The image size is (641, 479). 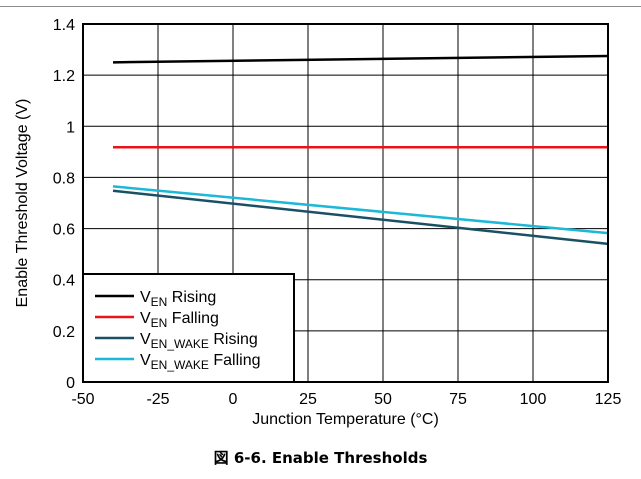 I want to click on figure-caption: 図 6-6. Enable Thresholds, so click(x=320, y=457).